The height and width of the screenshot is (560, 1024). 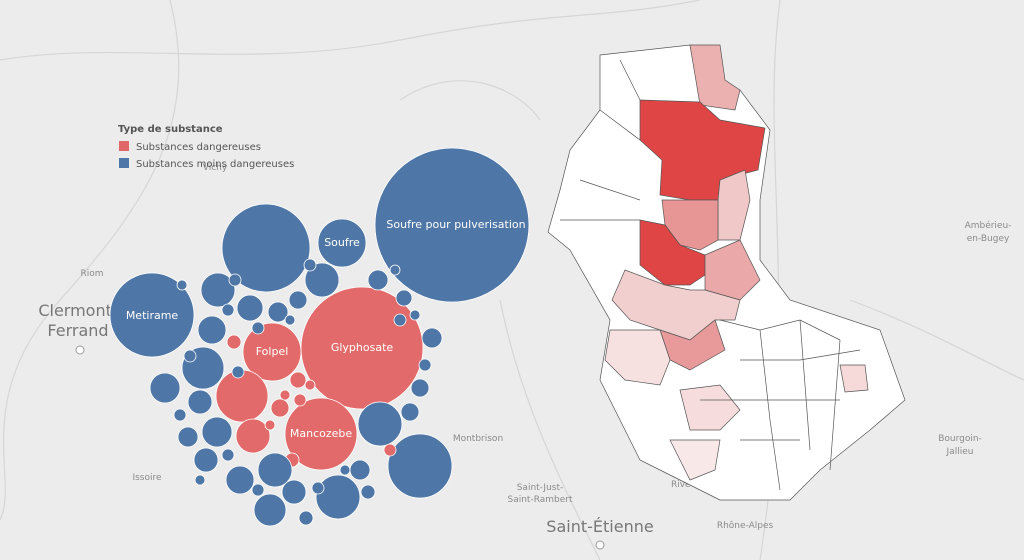 What do you see at coordinates (478, 439) in the screenshot?
I see `place-label: Montbrison` at bounding box center [478, 439].